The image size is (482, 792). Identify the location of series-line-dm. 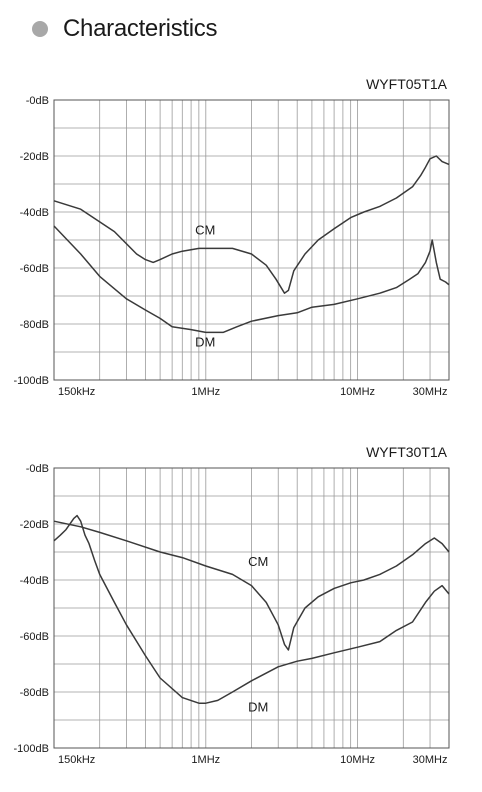
(251, 279).